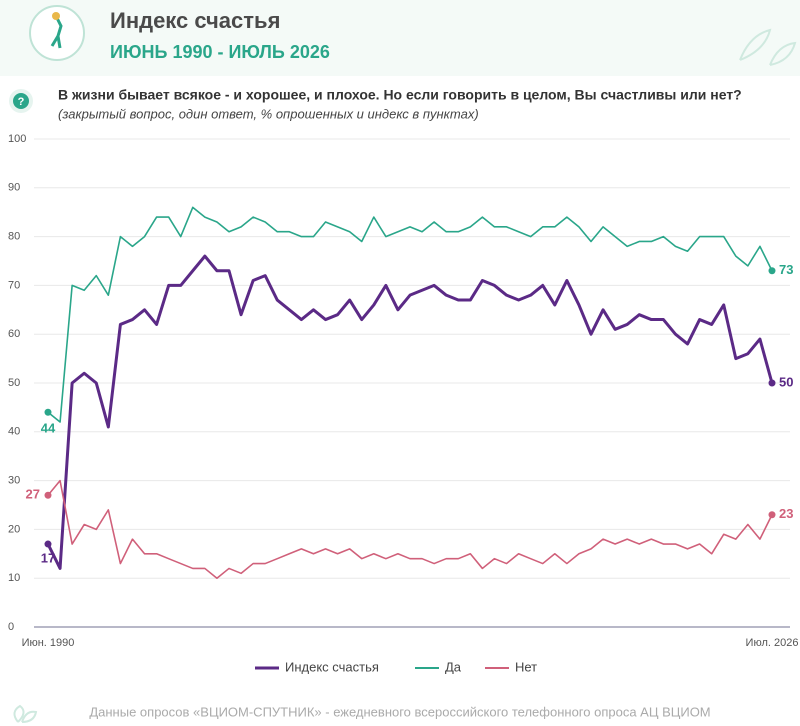 This screenshot has height=726, width=800. Describe the element at coordinates (786, 513) in the screenshot. I see `value-label: 23` at that location.